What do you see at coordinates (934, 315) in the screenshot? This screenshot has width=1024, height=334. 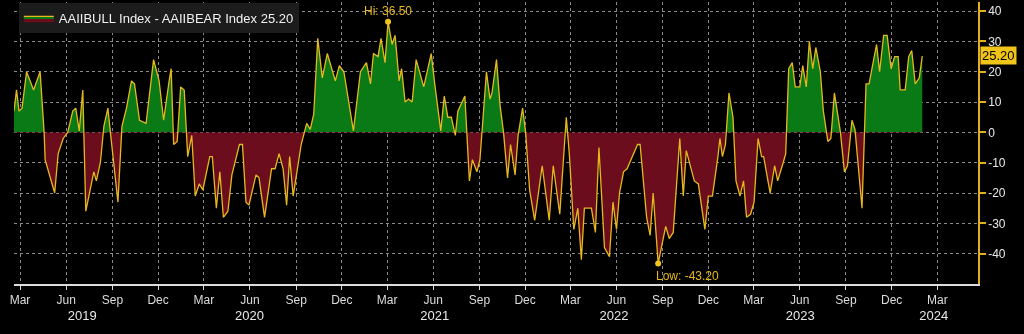 I see `x2-tick-label: 2024` at bounding box center [934, 315].